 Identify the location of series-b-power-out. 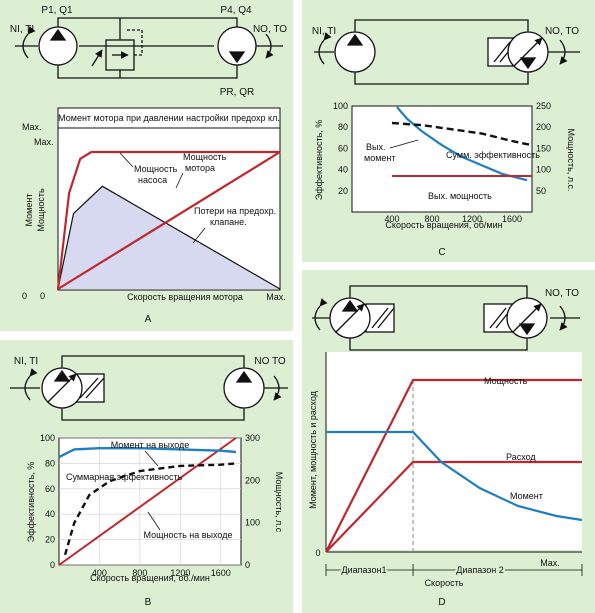
(147, 501).